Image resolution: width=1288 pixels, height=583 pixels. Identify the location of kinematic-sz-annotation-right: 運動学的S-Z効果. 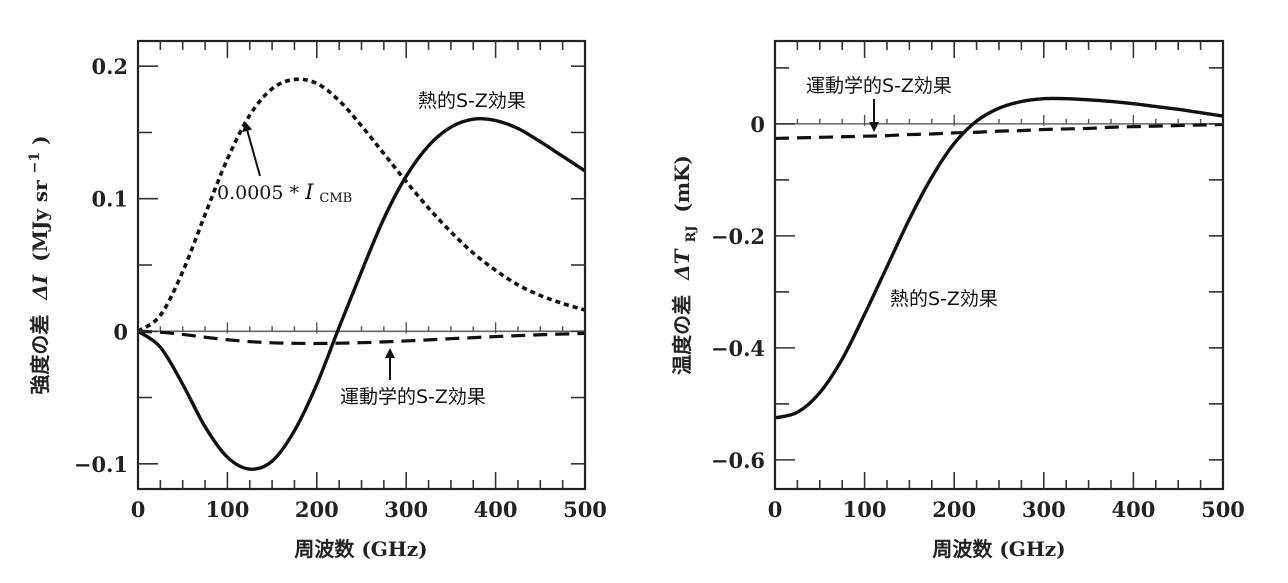
(879, 86).